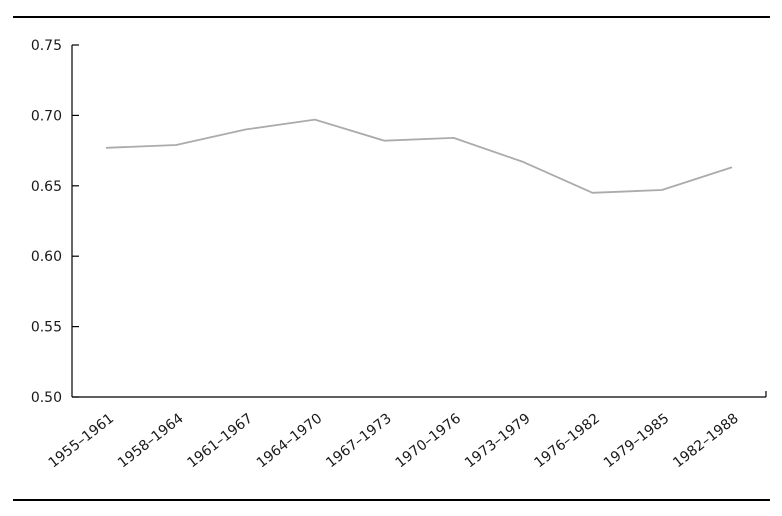 The height and width of the screenshot is (516, 782). Describe the element at coordinates (46, 398) in the screenshot. I see `y-tick-label: 0.50` at that location.